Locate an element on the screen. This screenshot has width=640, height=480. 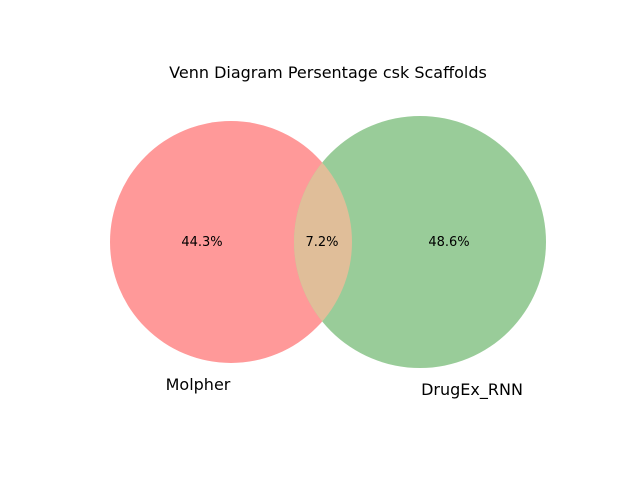
drugex-rnn-label: DrugEx_RNN is located at coordinates (472, 390).